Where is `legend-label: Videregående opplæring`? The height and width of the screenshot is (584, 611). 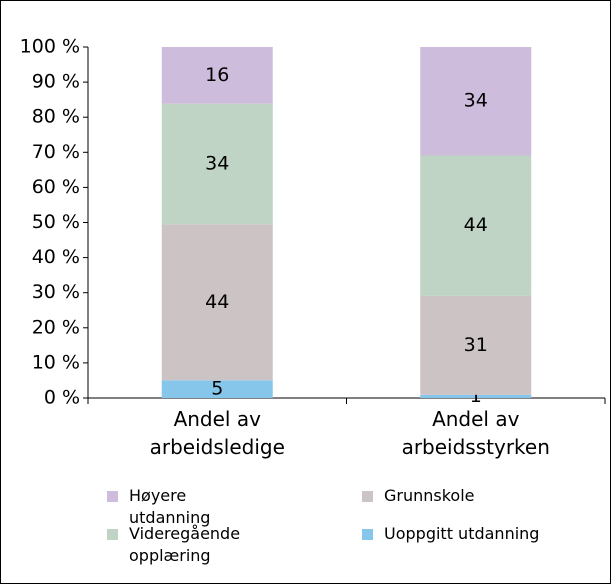
legend-label: Videregående opplæring is located at coordinates (185, 544).